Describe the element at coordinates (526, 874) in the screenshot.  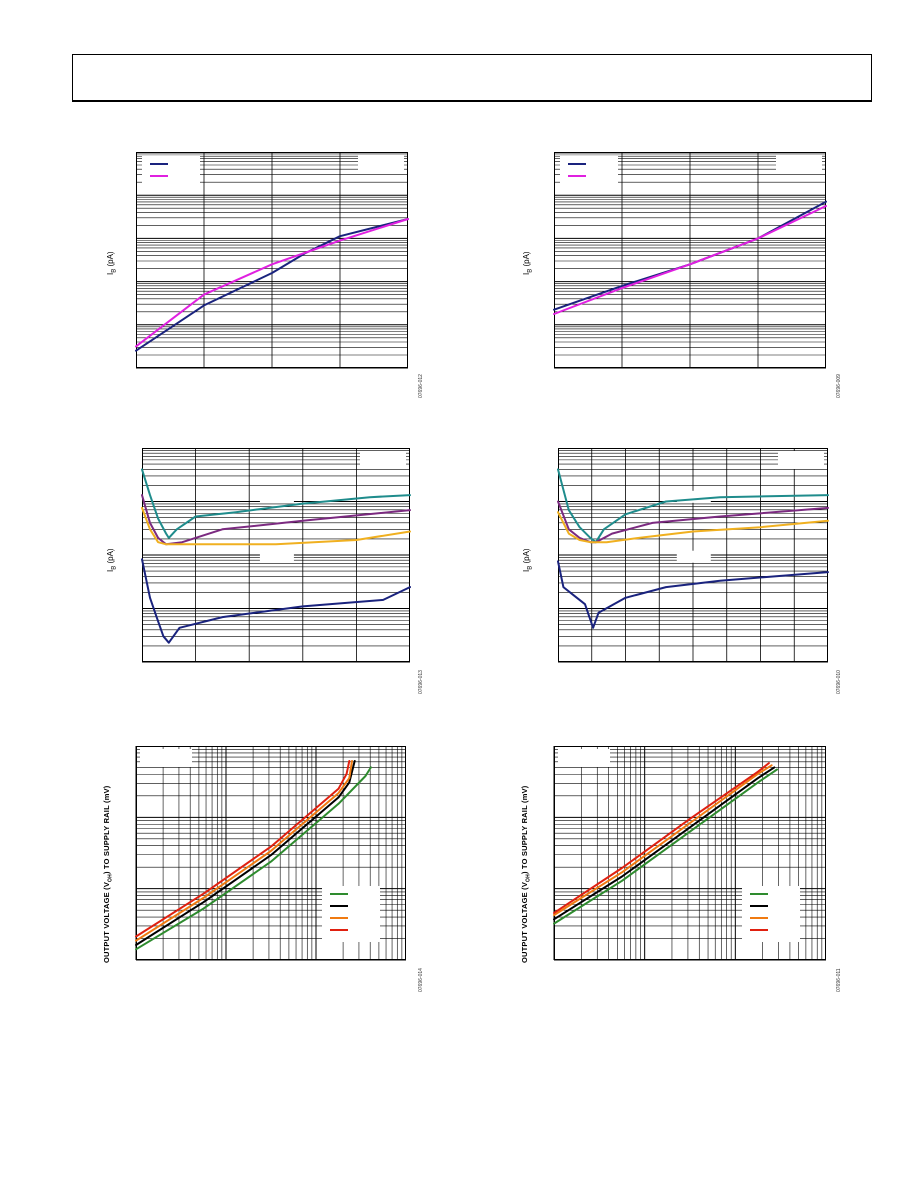
I see `chart-6-y-axis-label: OUTPUT VOLTAGE (VOH) TO SUPPLY RAIL (mV)` at that location.